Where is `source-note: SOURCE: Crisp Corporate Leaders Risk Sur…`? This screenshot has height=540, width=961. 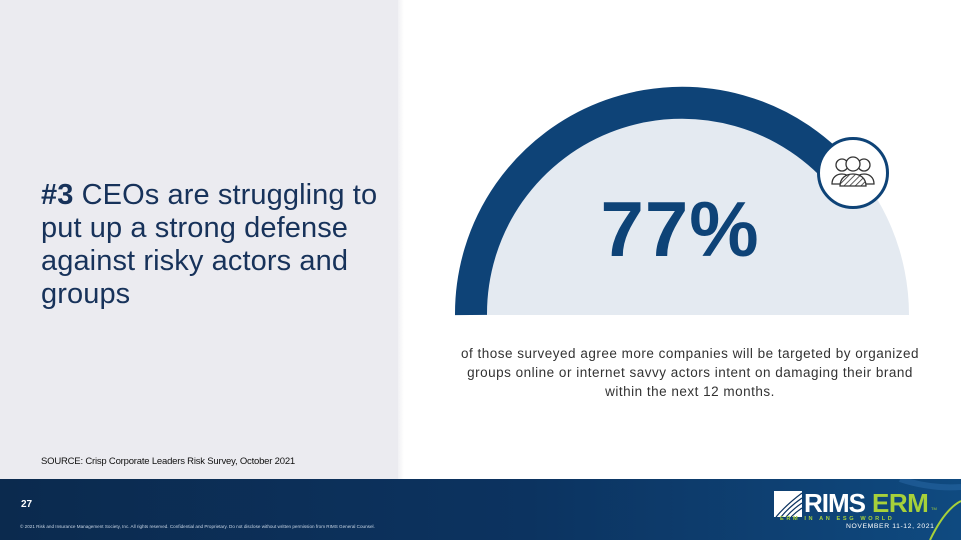 source-note: SOURCE: Crisp Corporate Leaders Risk Sur… is located at coordinates (168, 461).